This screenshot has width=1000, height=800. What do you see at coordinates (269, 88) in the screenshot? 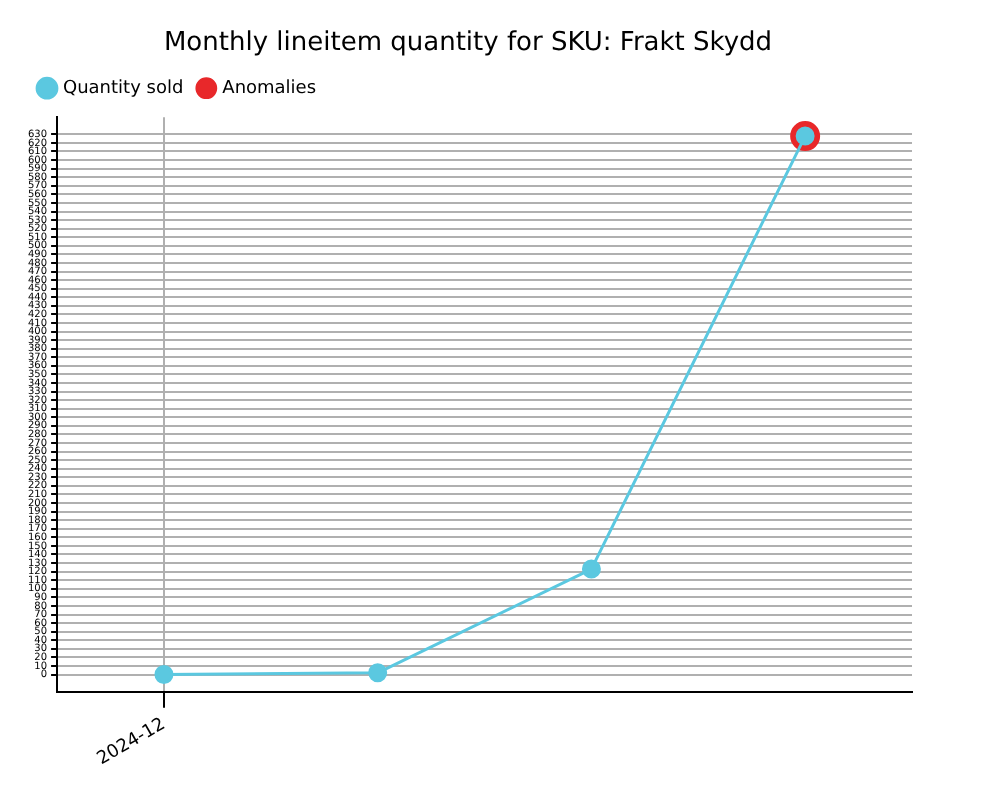
I see `legend-label: Anomalies` at bounding box center [269, 88].